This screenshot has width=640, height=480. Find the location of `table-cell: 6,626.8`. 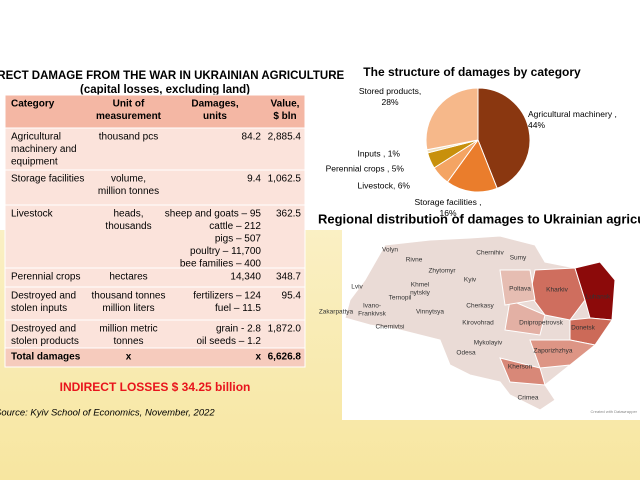

table-cell: 6,626.8 is located at coordinates (285, 357).